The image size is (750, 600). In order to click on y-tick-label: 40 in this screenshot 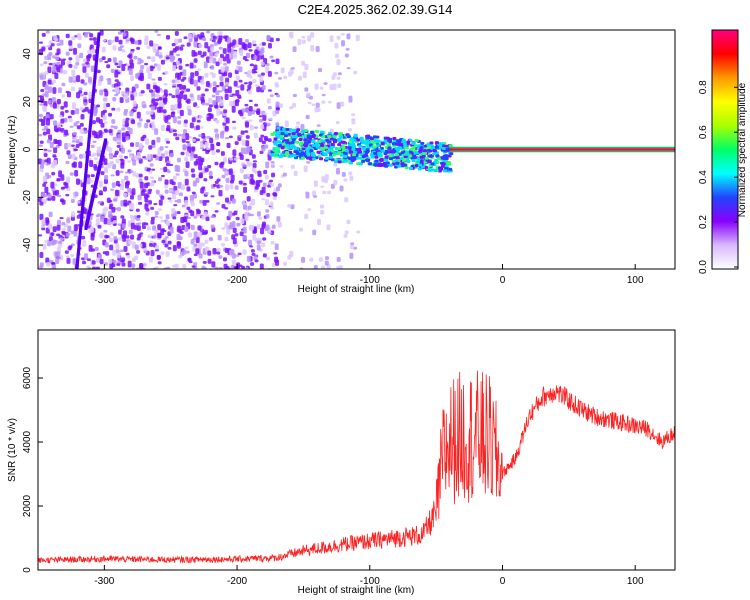, I will do `click(27, 54)`.